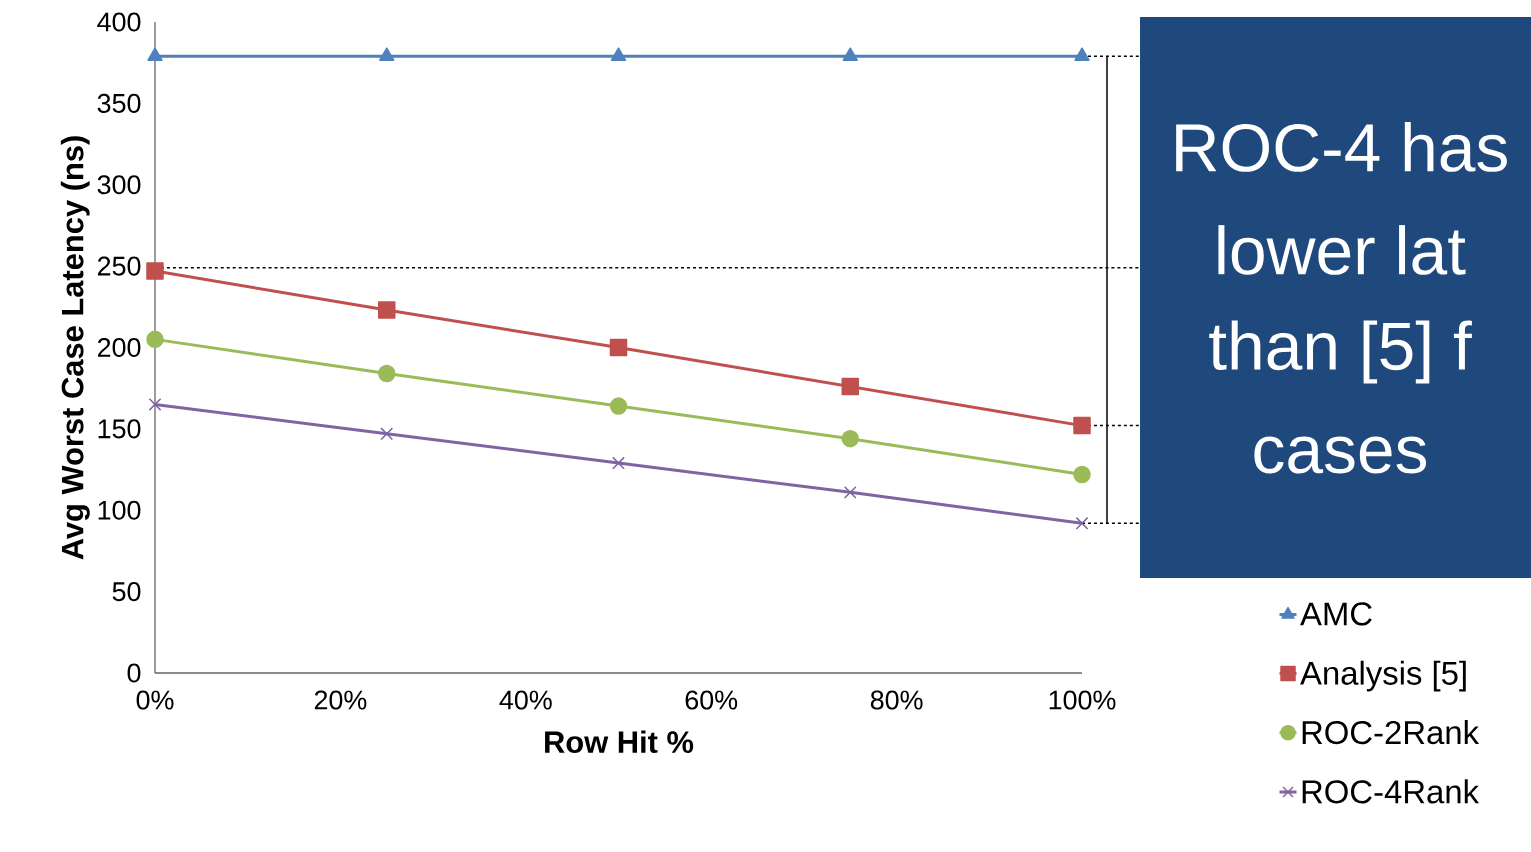  Describe the element at coordinates (1336, 614) in the screenshot. I see `legend-label: AMC` at that location.